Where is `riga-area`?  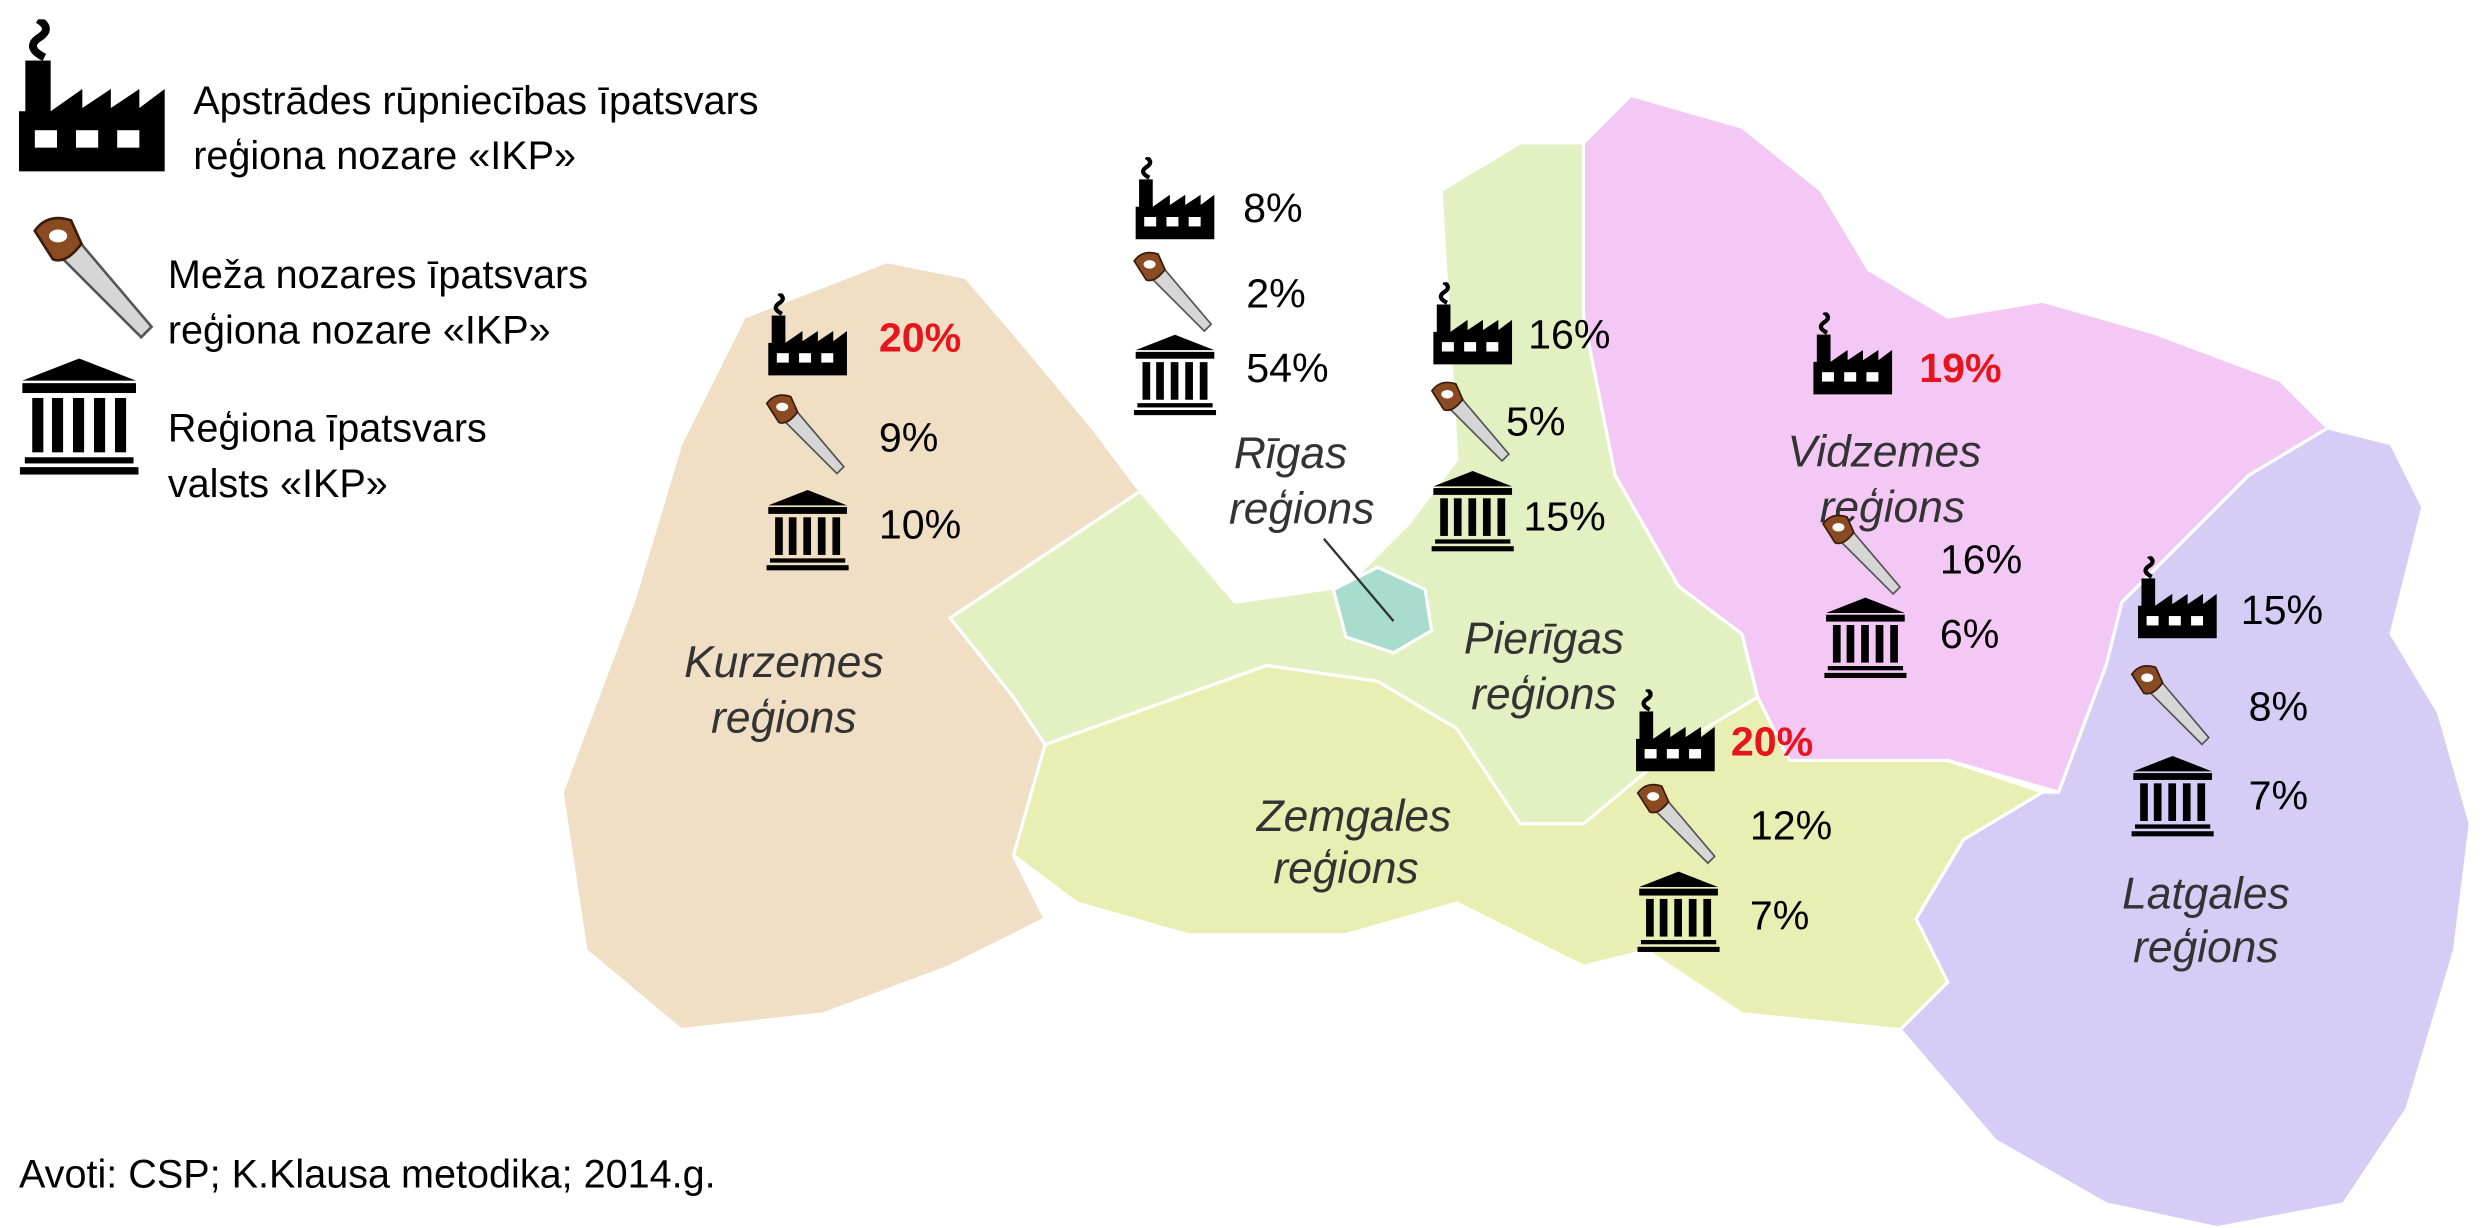 riga-area is located at coordinates (1382, 610).